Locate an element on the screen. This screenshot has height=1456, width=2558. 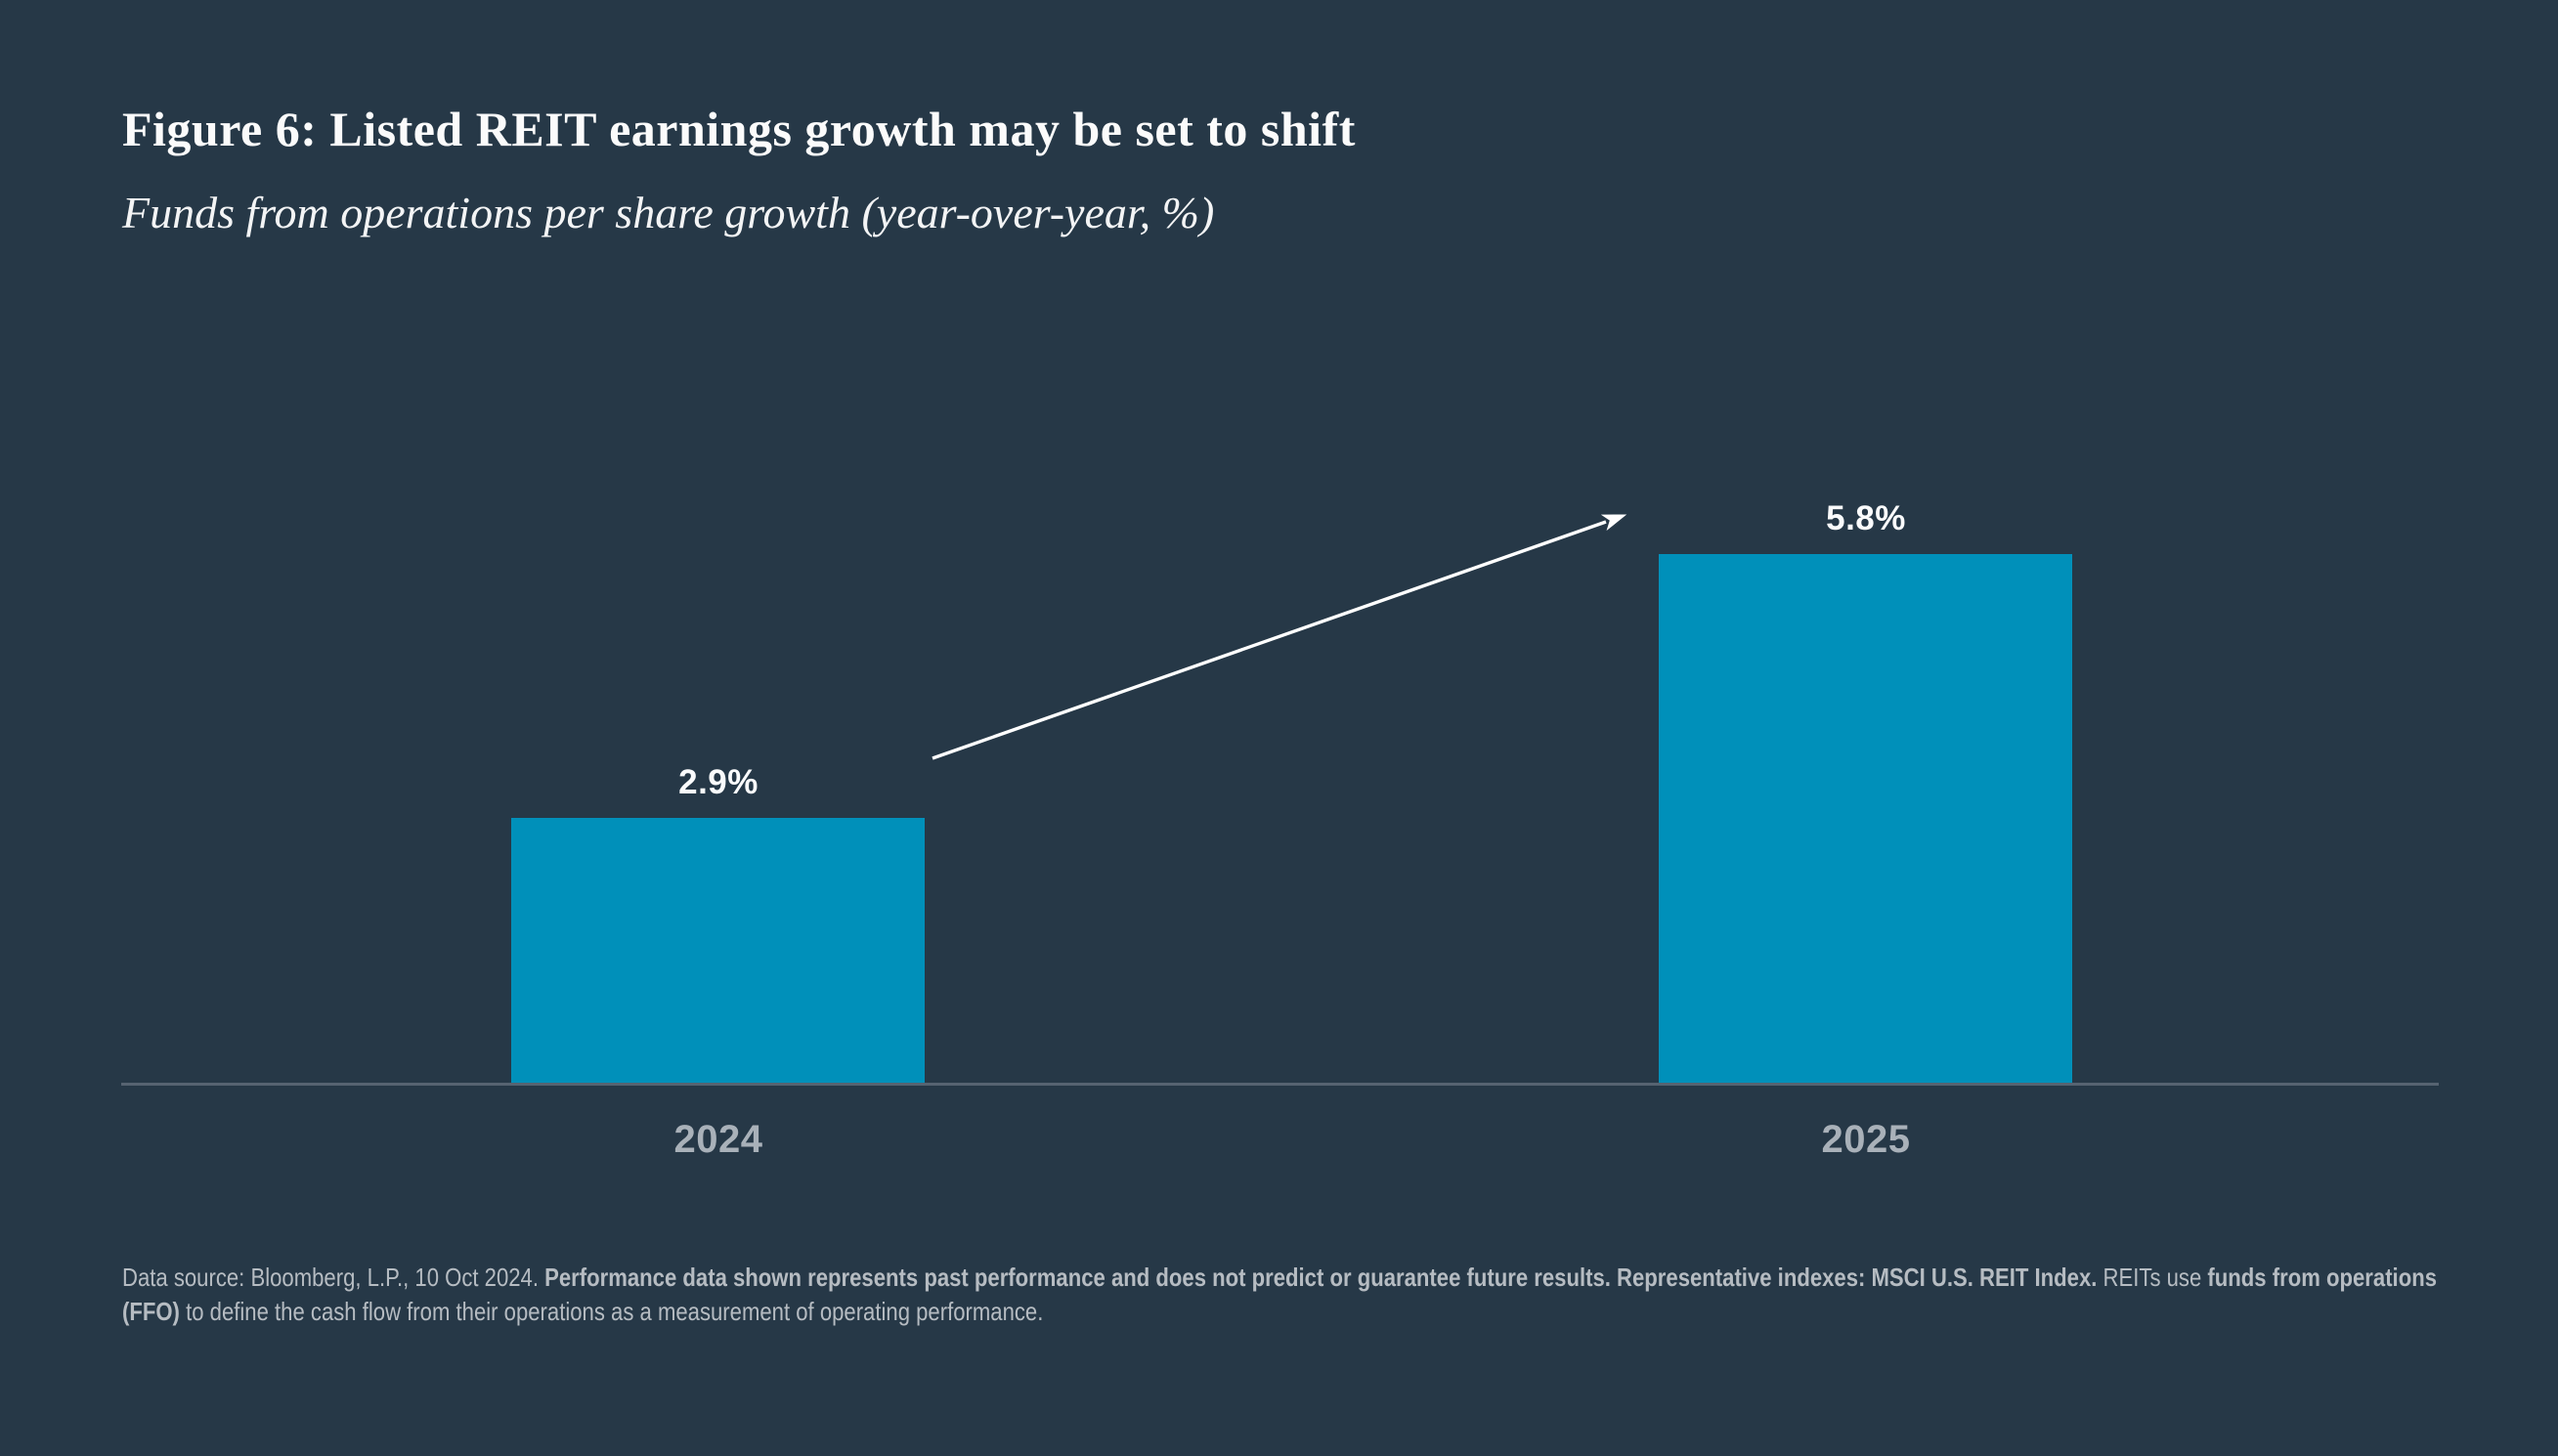
footnote-segment: funds from operations is located at coordinates (2322, 1277).